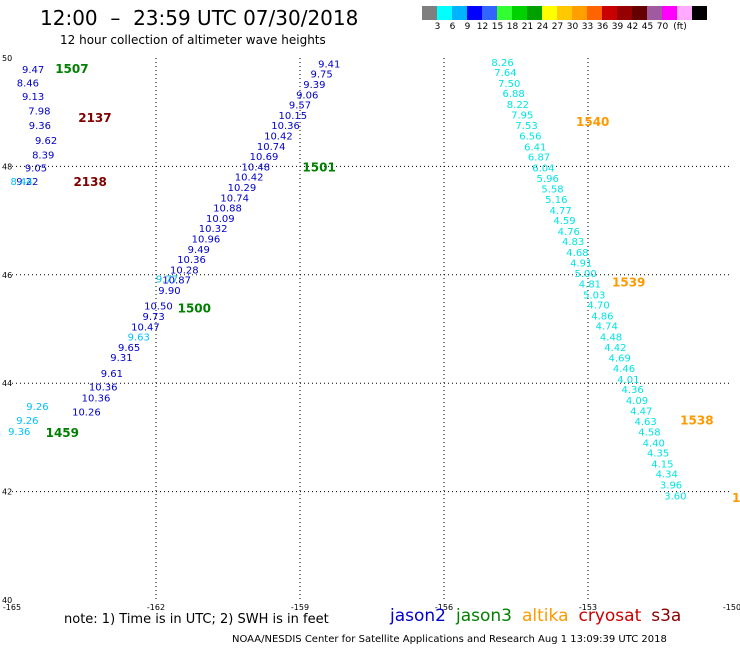 This screenshot has width=740, height=650. What do you see at coordinates (736, 498) in the screenshot?
I see `time-annotation: 1537` at bounding box center [736, 498].